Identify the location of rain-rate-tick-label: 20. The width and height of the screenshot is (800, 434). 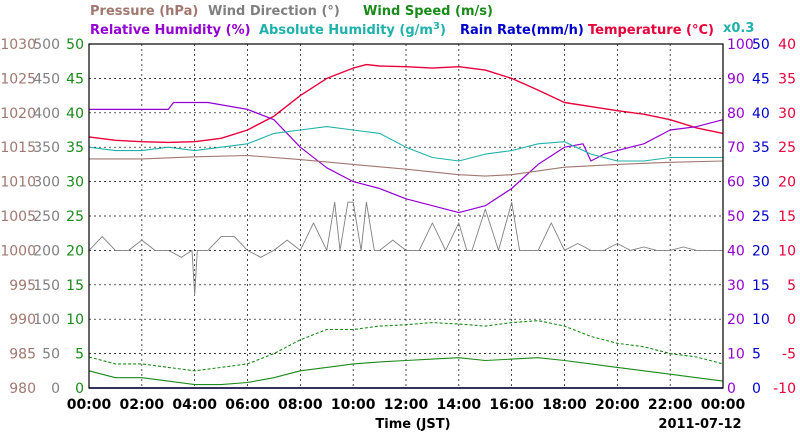
(761, 251).